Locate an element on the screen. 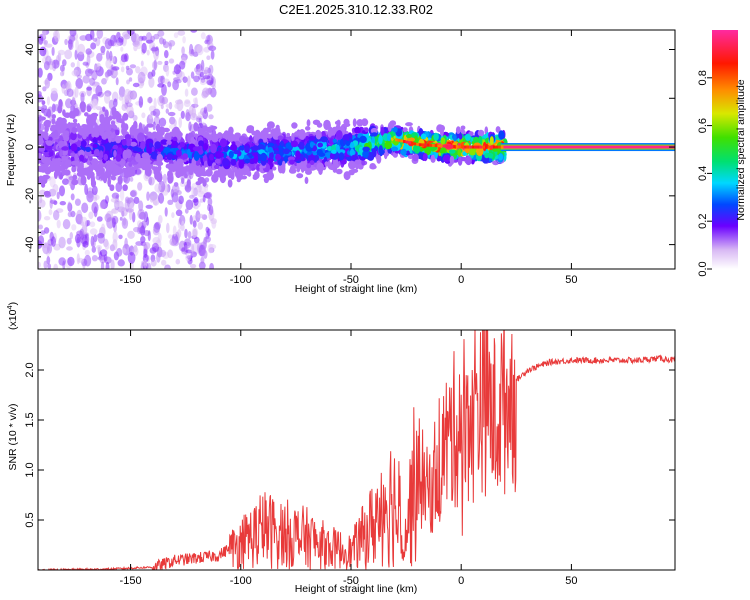 The height and width of the screenshot is (600, 750). snr-ylabel: SNR (10 * v/v) is located at coordinates (13, 436).